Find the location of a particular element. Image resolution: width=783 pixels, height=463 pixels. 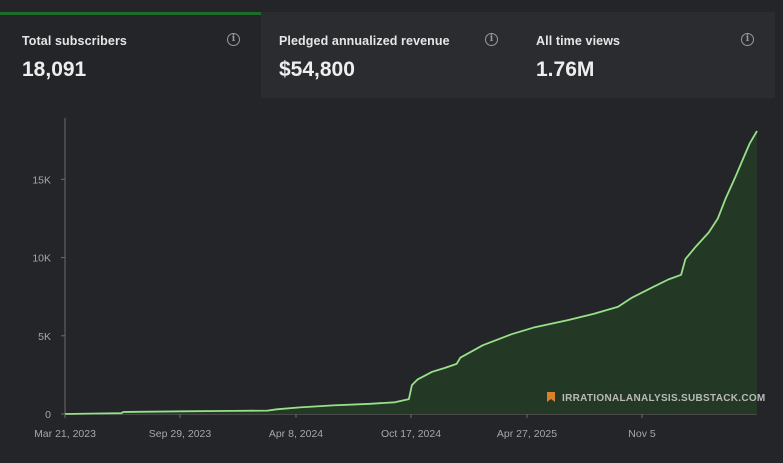

y-axis-ticks: 0 5K 10K 15K is located at coordinates (48, 297).